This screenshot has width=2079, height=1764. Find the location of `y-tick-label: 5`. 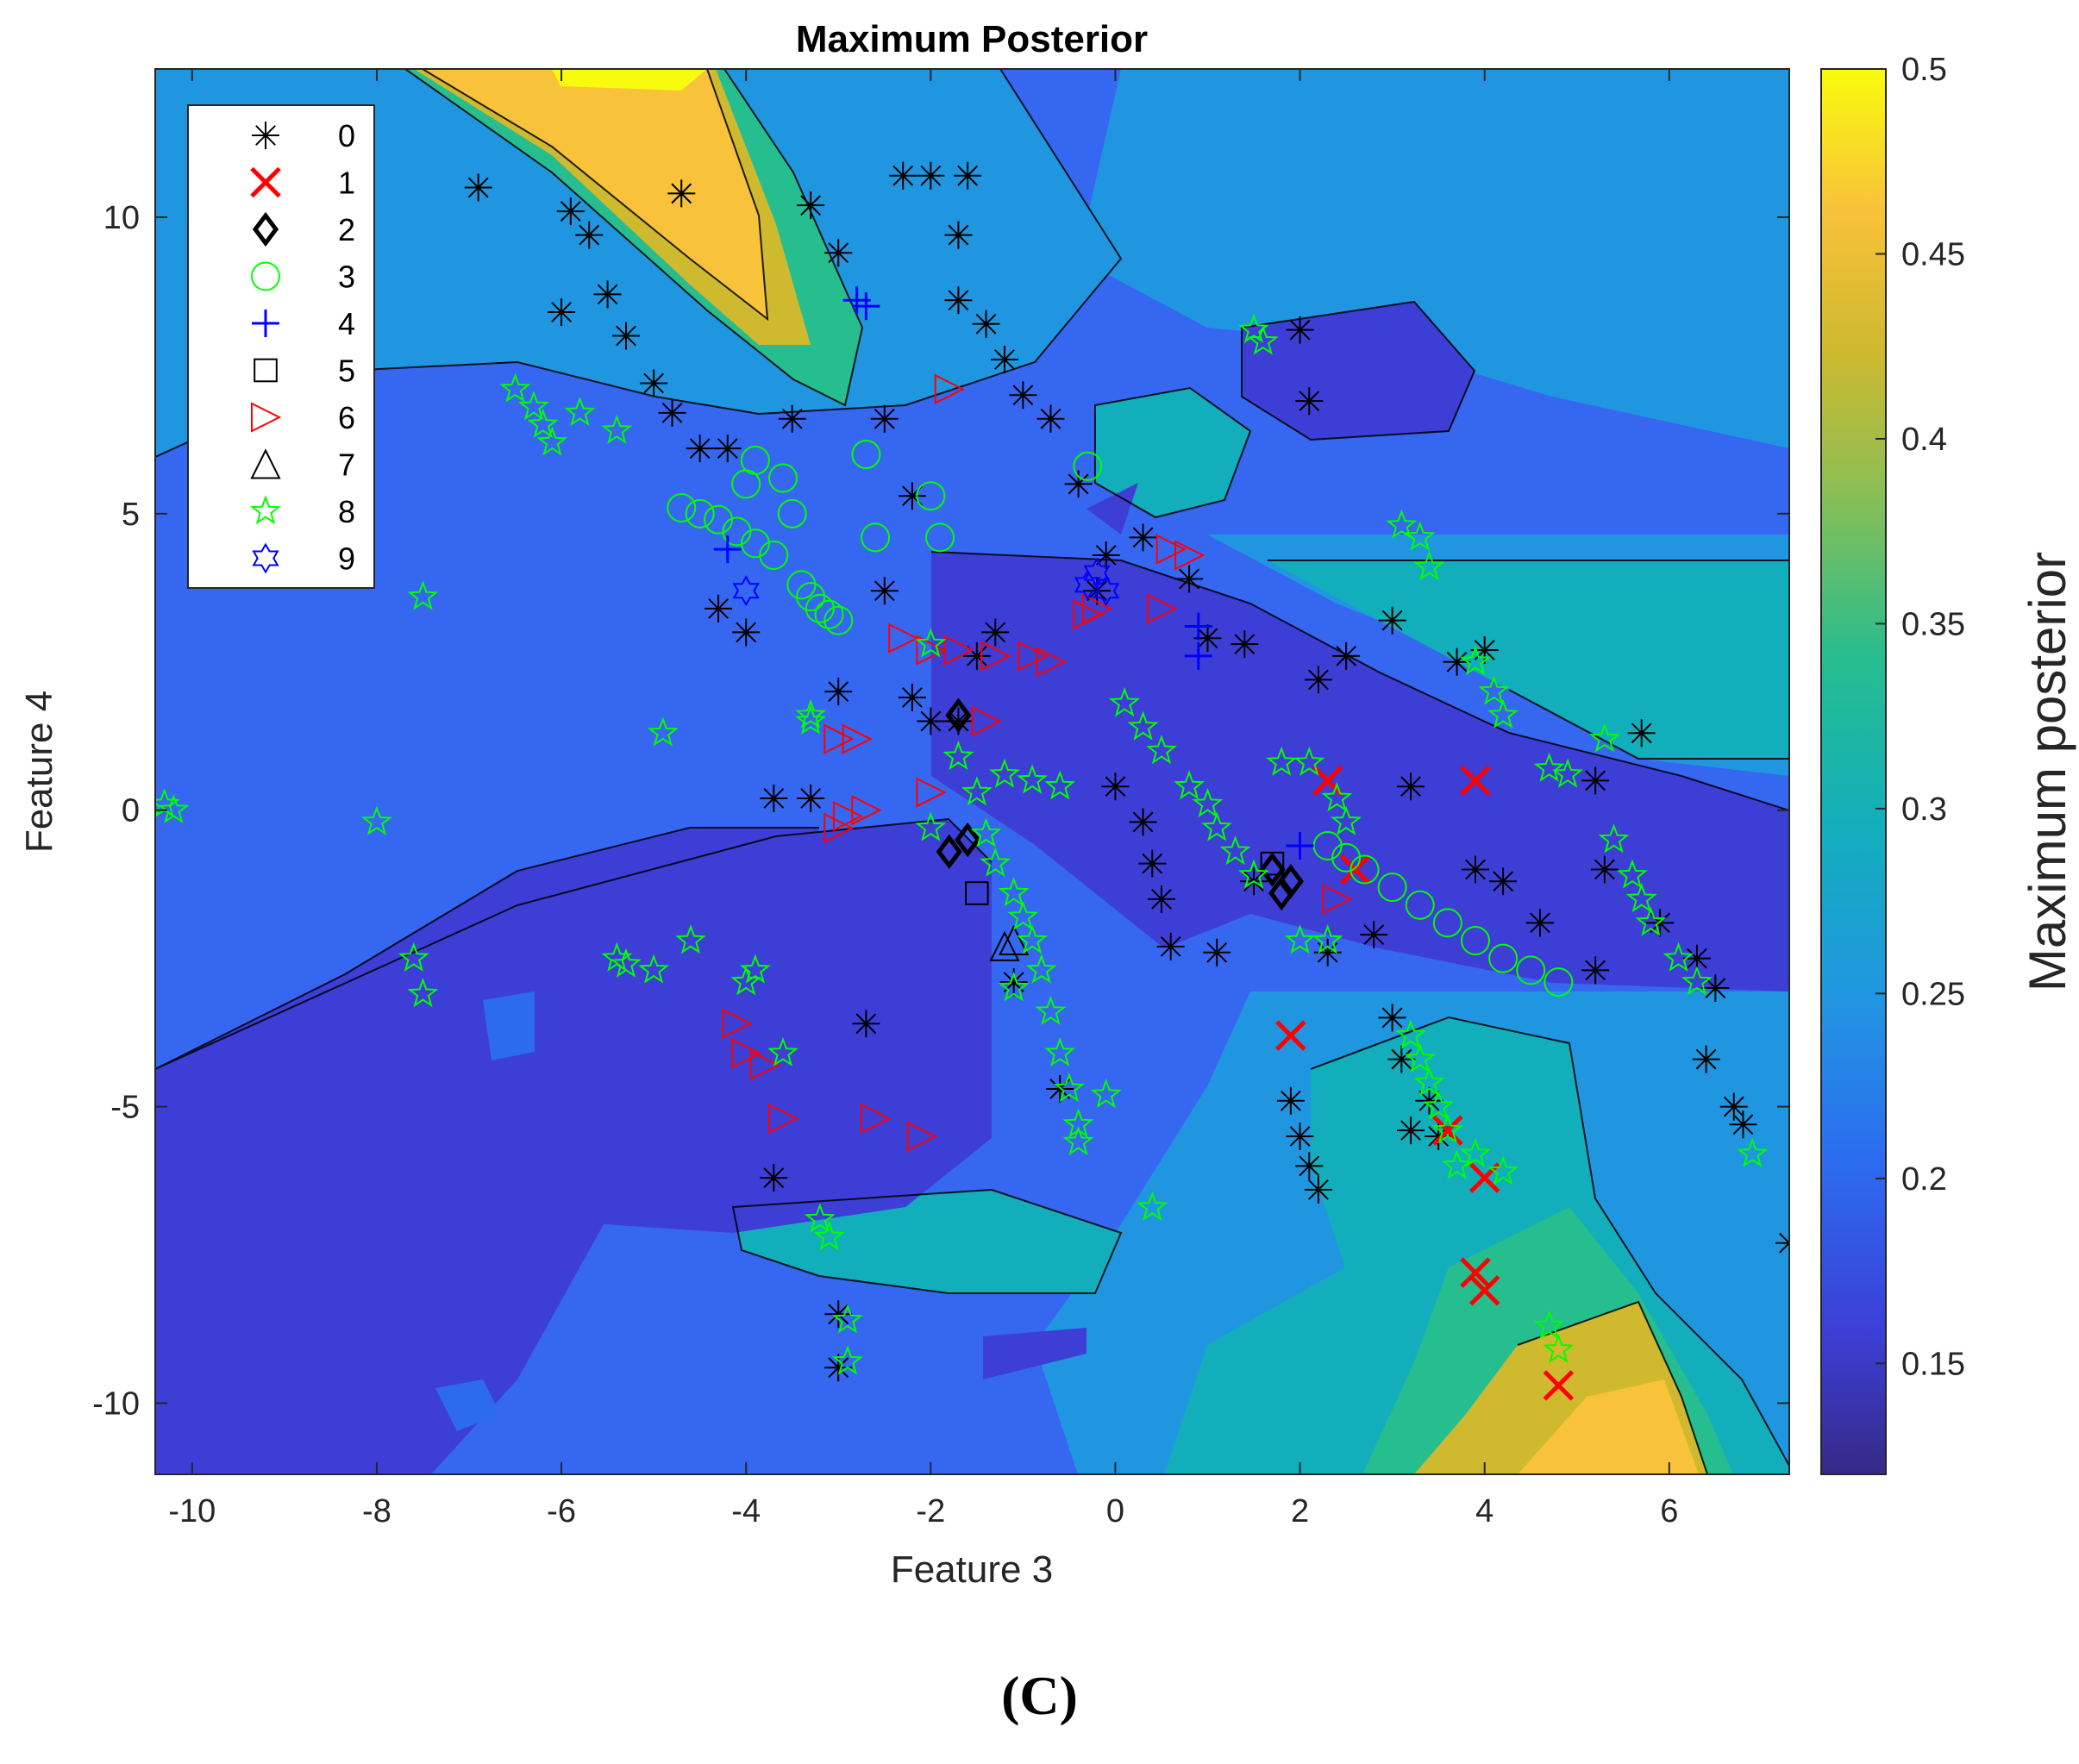

y-tick-label: 5 is located at coordinates (131, 515).